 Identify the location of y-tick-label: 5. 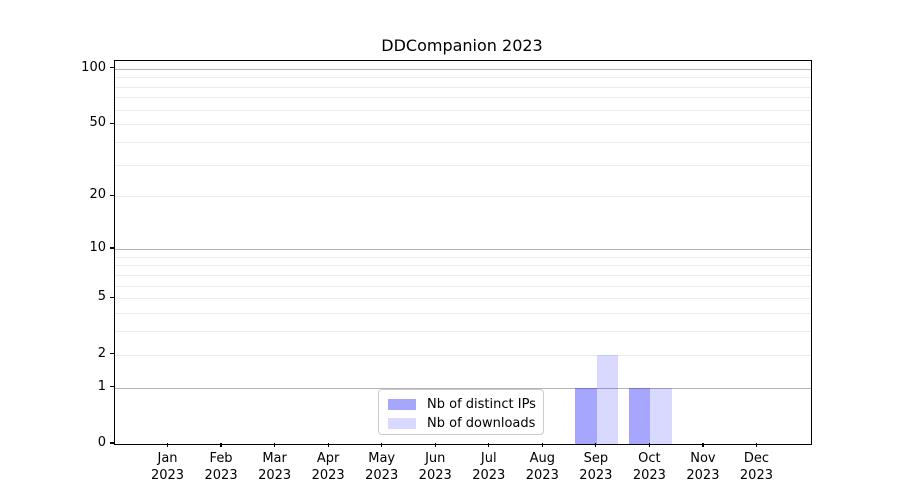
(101, 297).